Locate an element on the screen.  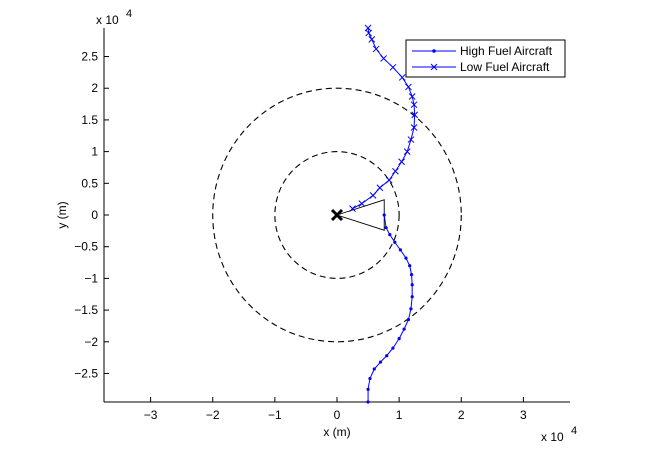
y-tick-label: 0 is located at coordinates (94, 215).